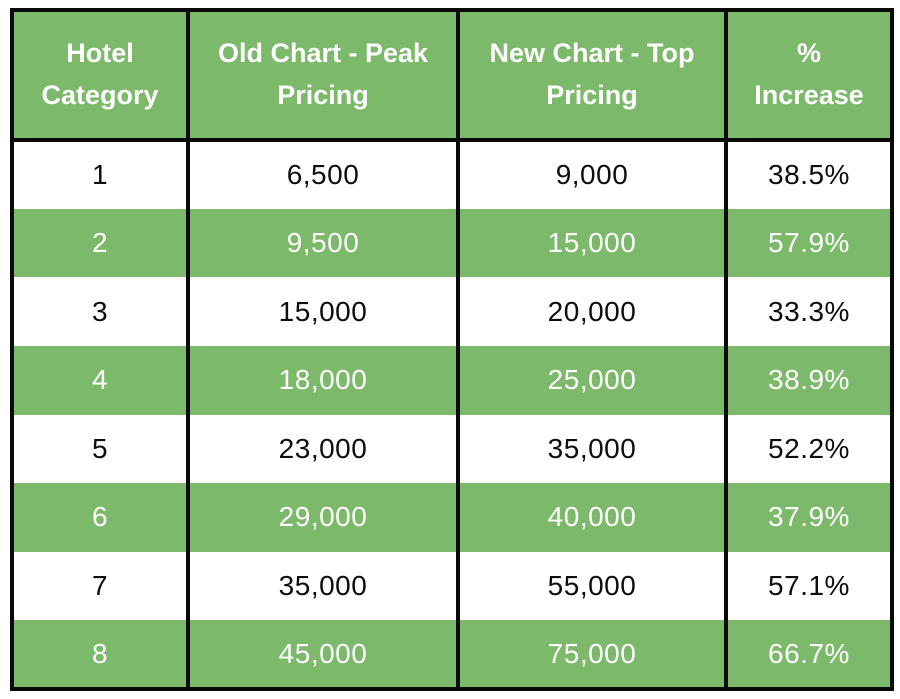  I want to click on cell-category: 6, so click(100, 517).